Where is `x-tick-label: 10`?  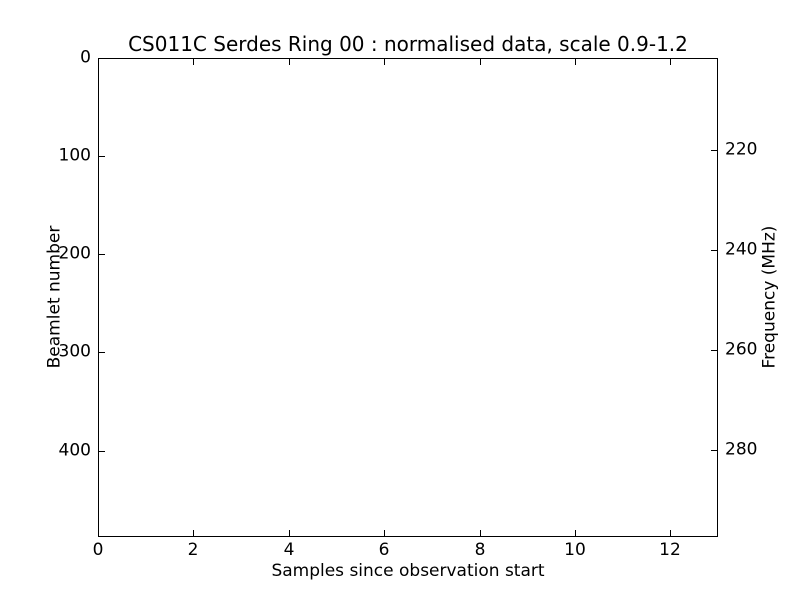
x-tick-label: 10 is located at coordinates (575, 550).